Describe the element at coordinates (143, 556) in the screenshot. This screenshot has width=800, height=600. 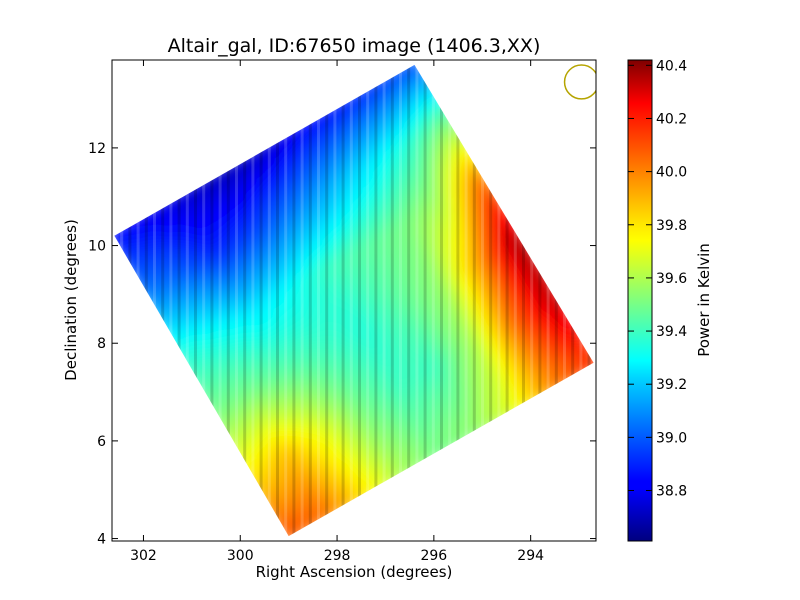
I see `x-tick-label: 302` at that location.